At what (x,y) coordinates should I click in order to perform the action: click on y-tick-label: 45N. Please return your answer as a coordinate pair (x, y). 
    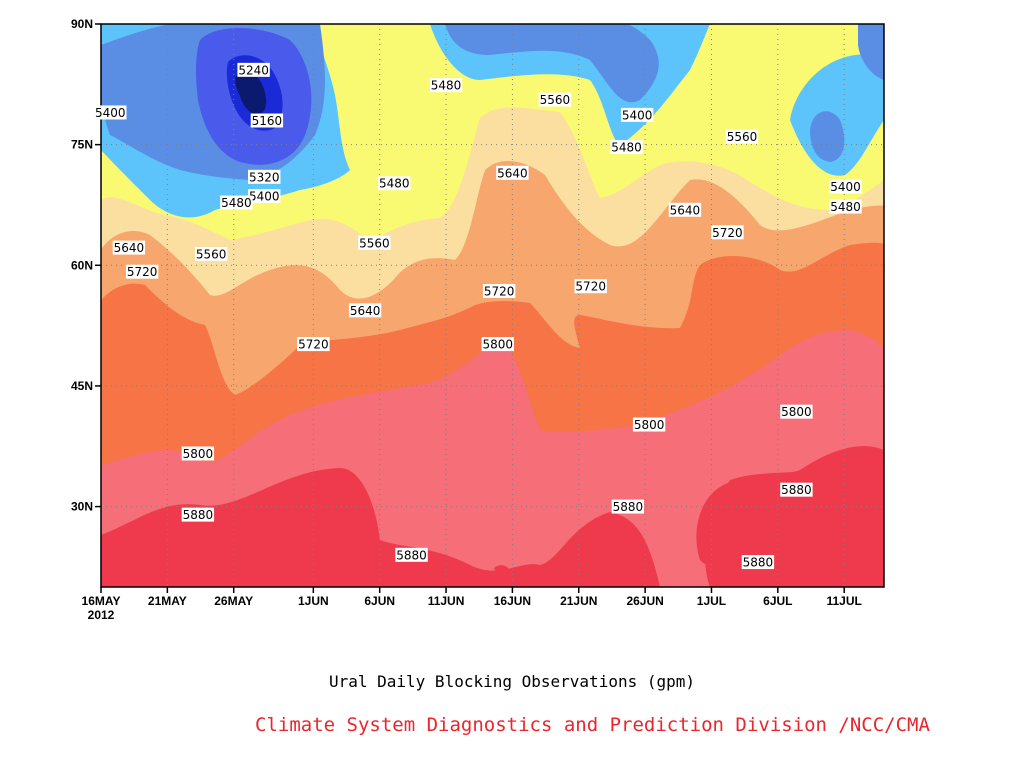
    Looking at the image, I should click on (82, 386).